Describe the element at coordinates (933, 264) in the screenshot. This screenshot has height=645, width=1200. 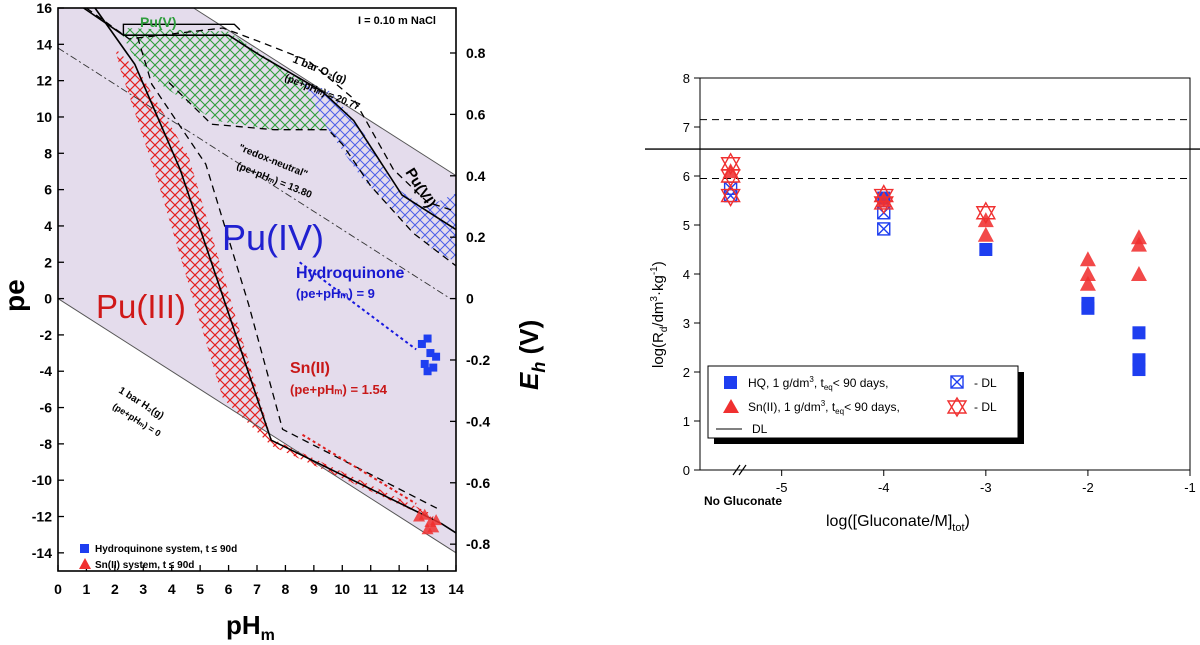
I see `rd-data-points` at that location.